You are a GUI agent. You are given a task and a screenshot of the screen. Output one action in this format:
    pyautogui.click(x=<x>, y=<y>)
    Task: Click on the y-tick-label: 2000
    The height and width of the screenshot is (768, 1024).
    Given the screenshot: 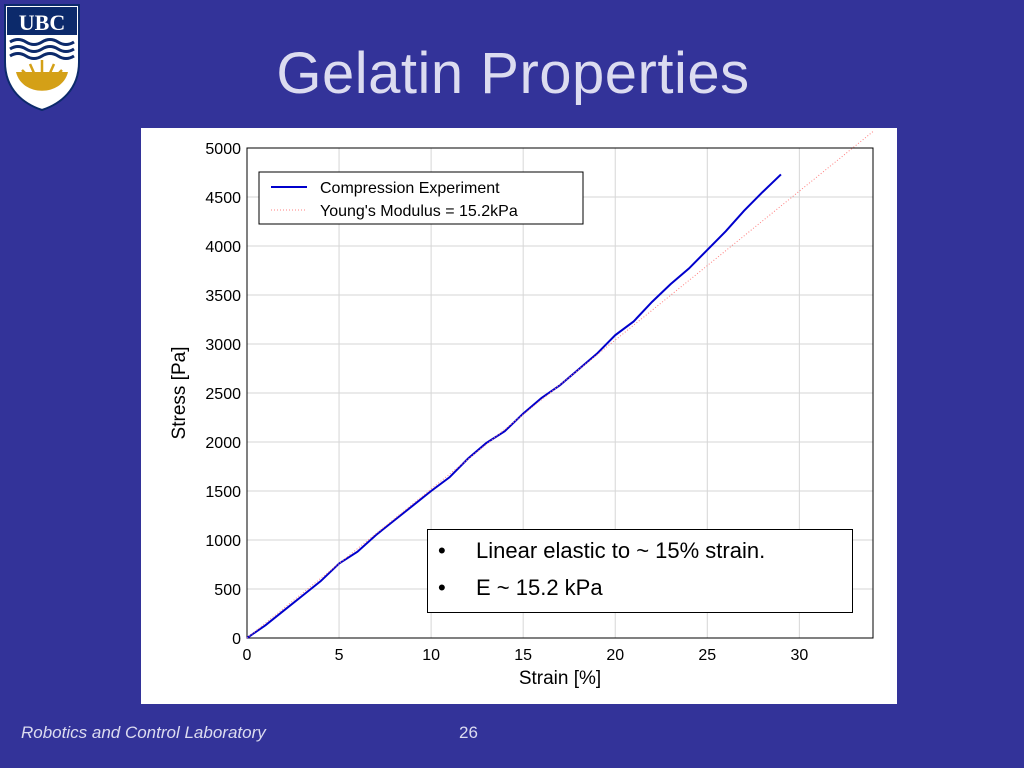 What is the action you would take?
    pyautogui.click(x=223, y=443)
    